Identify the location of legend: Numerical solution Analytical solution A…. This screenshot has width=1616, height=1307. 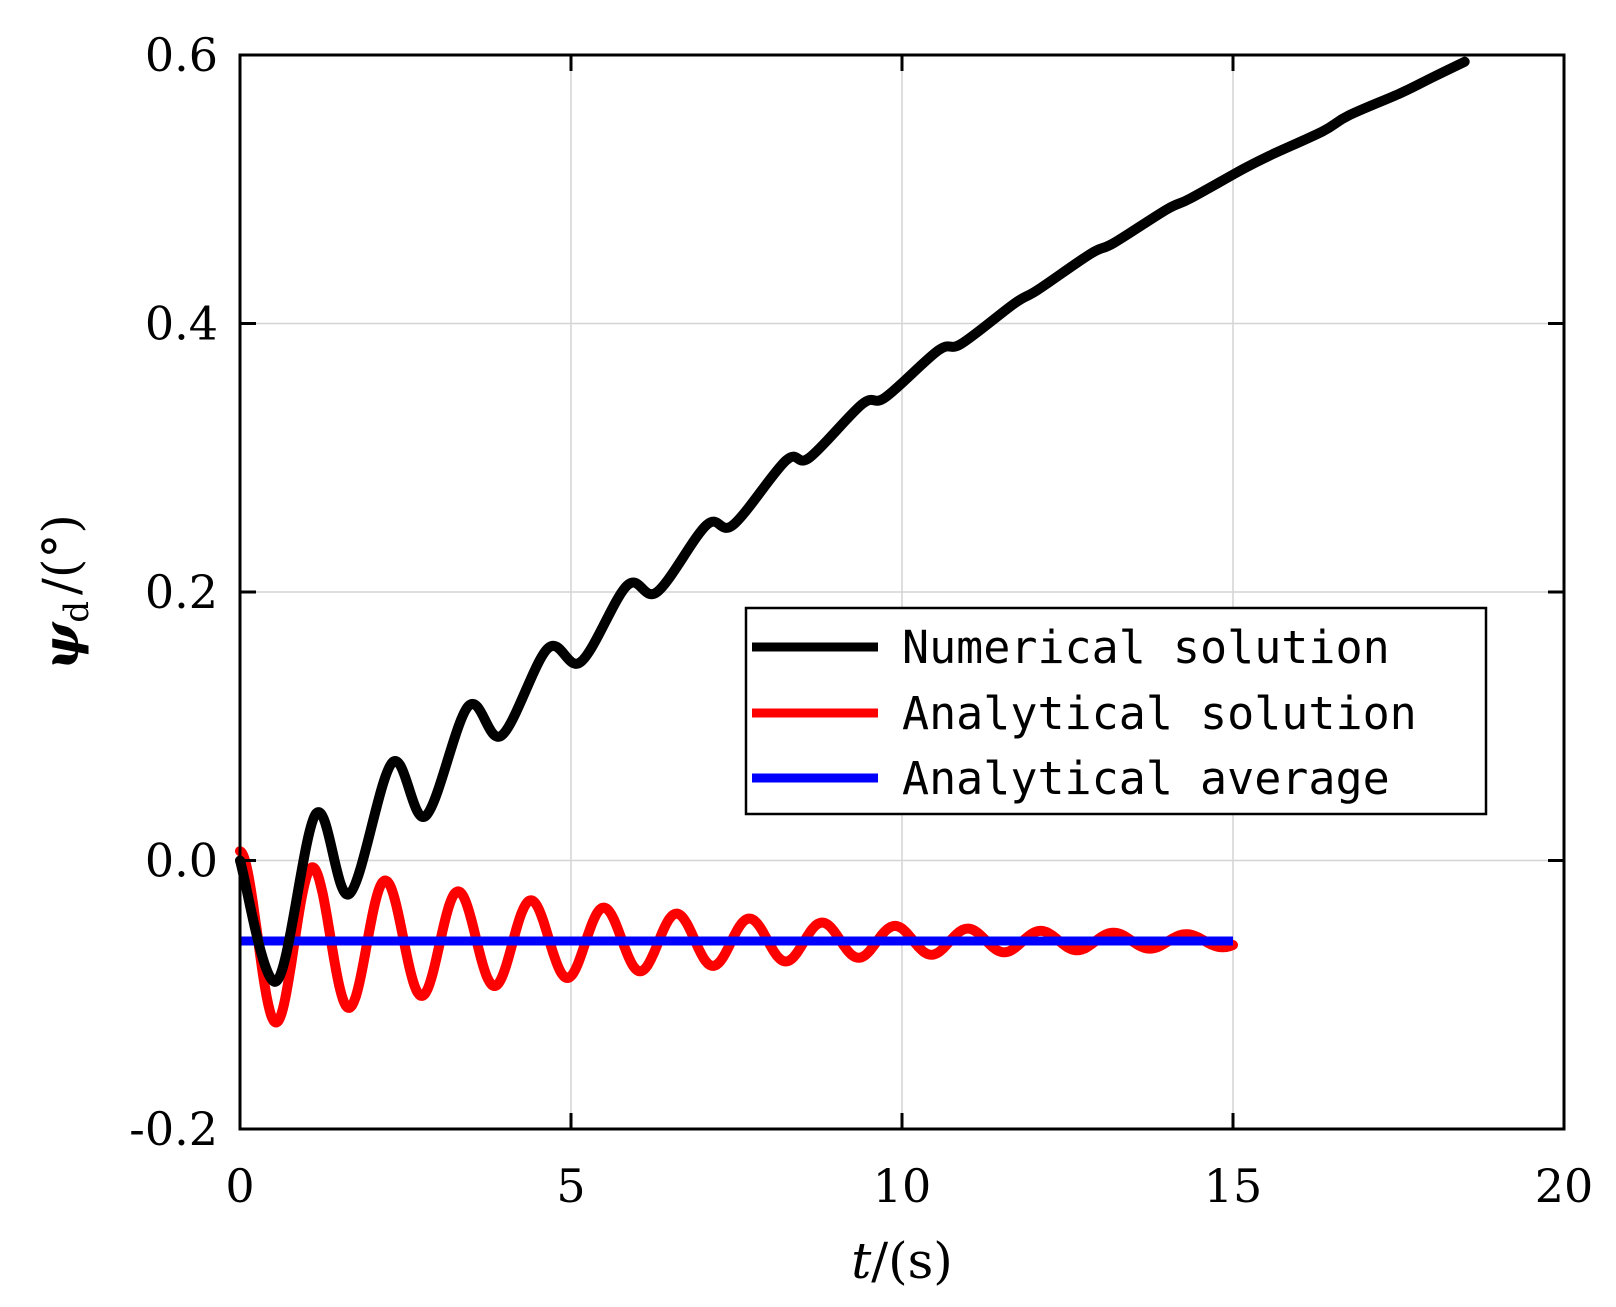
(1116, 711).